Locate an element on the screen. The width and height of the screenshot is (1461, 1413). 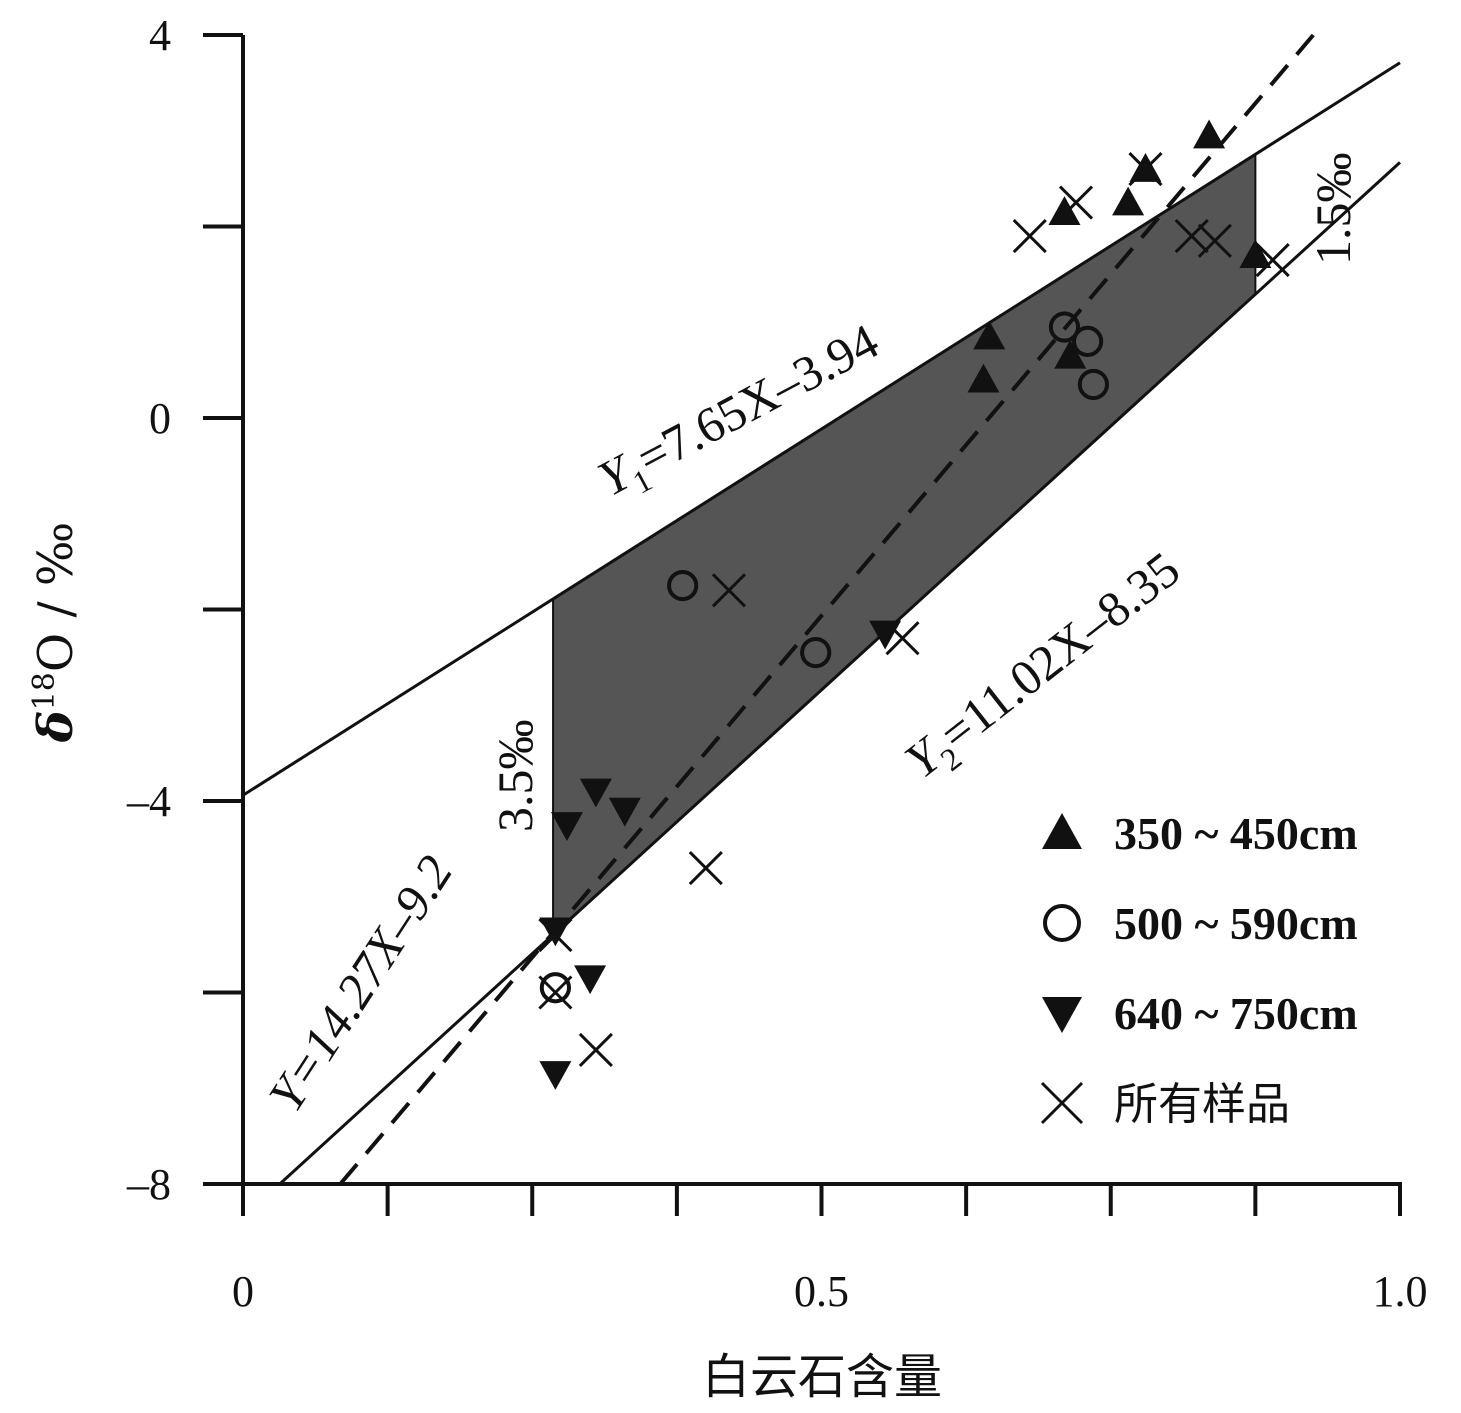
x-tick-label: 1.0 is located at coordinates (1400, 1291).